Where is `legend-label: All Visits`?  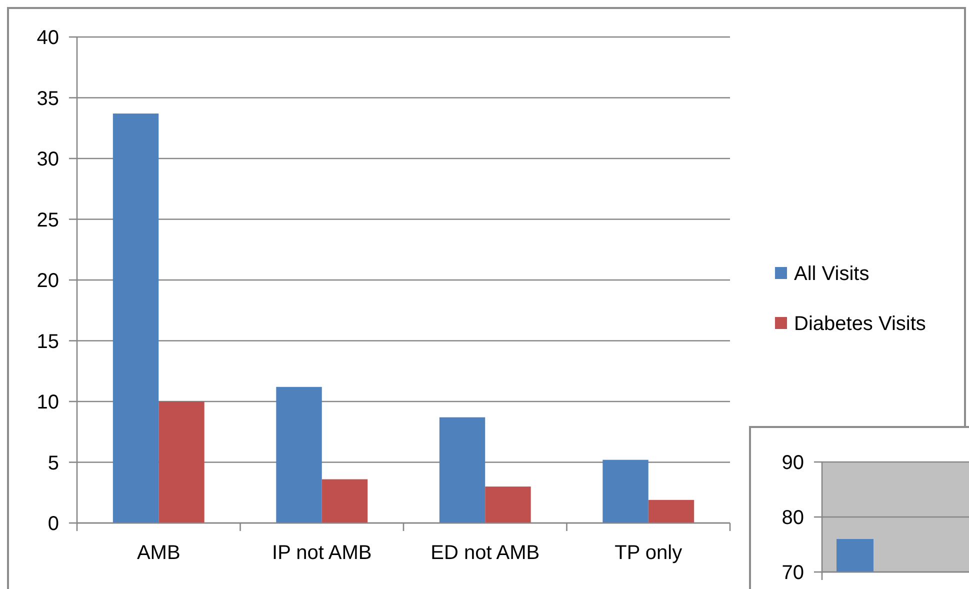 legend-label: All Visits is located at coordinates (832, 274).